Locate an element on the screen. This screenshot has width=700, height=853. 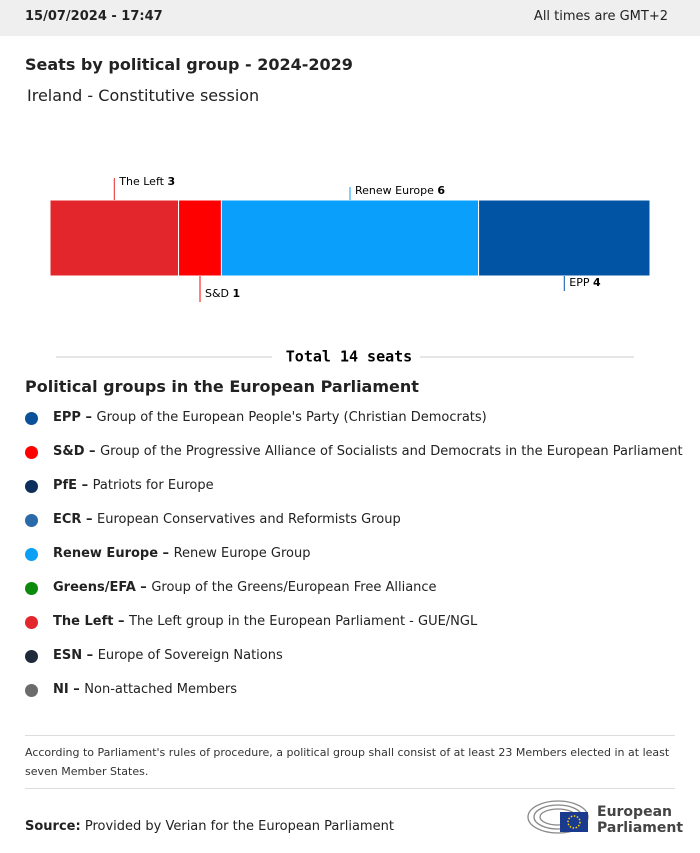
segment-value: 1 is located at coordinates (237, 293).